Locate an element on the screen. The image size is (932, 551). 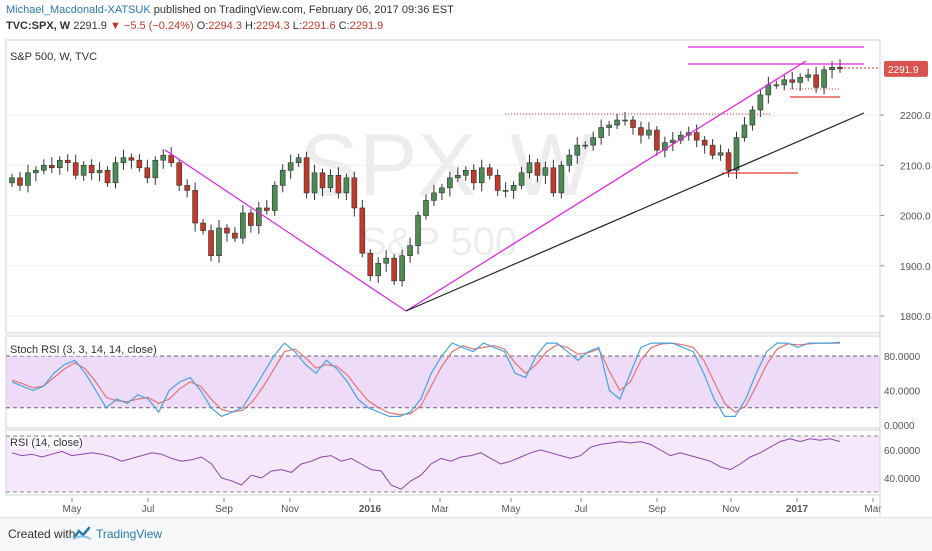
open-label: O: is located at coordinates (202, 26).